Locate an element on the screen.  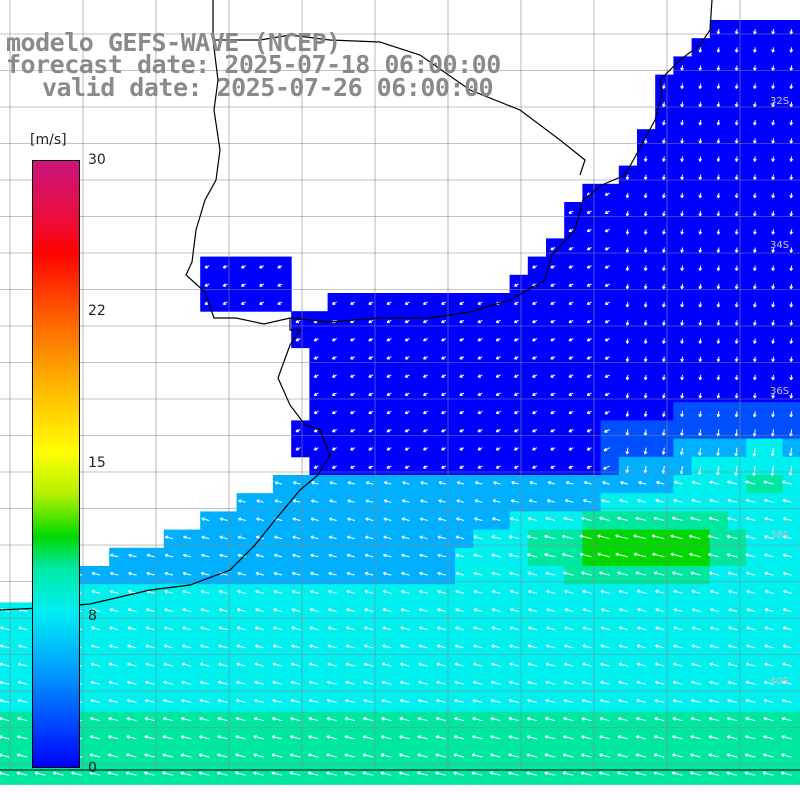
colorbar-tick-0: 0 is located at coordinates (92, 768).